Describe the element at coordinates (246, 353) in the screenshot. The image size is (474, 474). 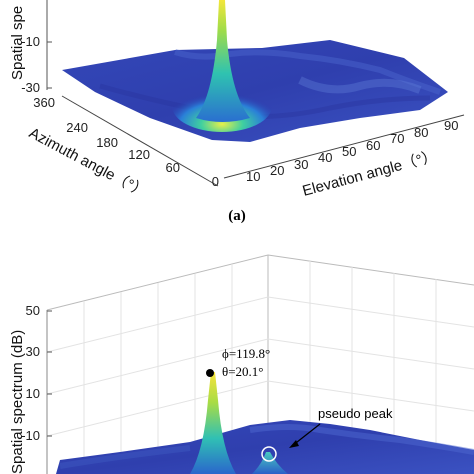
I see `panel-b-phi-annotation: ϕ=119.8°` at that location.